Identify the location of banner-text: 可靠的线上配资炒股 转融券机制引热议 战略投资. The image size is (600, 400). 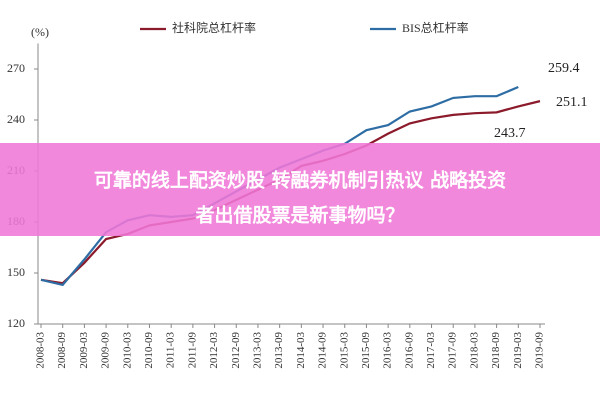
(300, 180).